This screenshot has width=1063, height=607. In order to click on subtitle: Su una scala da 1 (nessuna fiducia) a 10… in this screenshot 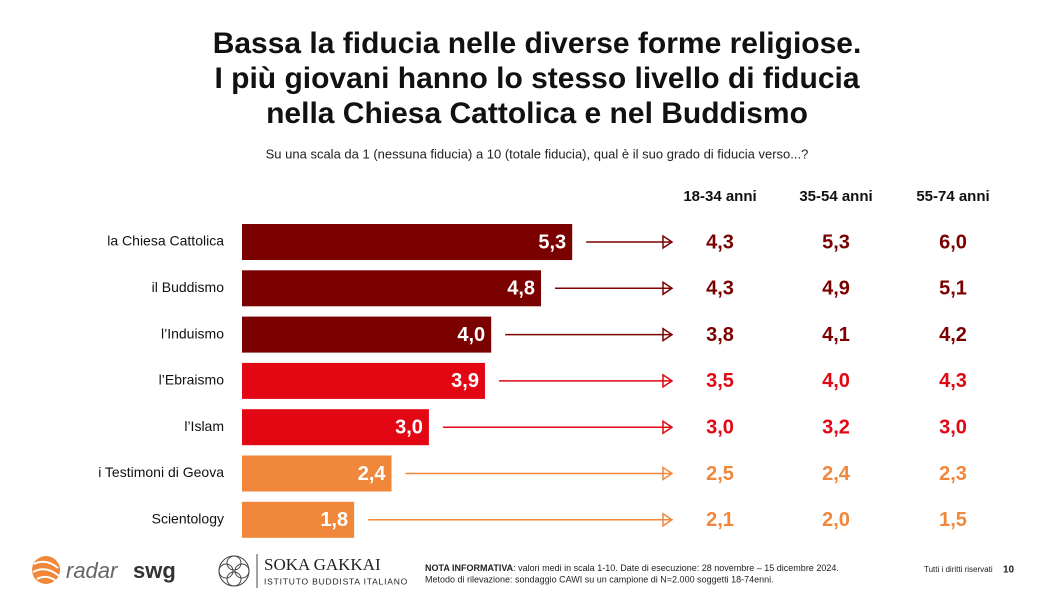, I will do `click(537, 153)`.